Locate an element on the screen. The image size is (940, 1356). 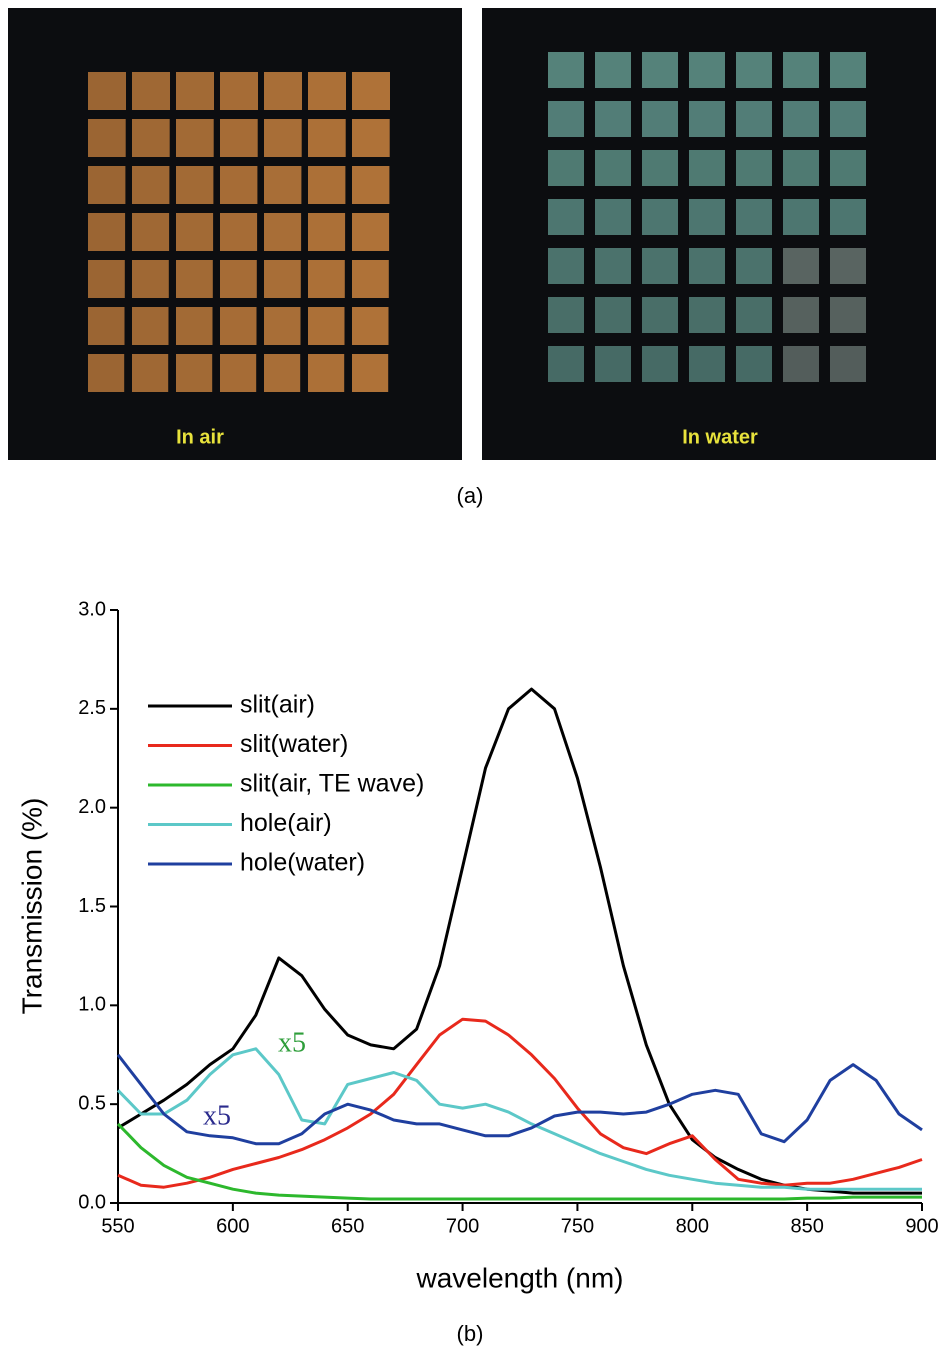
y-tick-label: 2.0 is located at coordinates (92, 807).